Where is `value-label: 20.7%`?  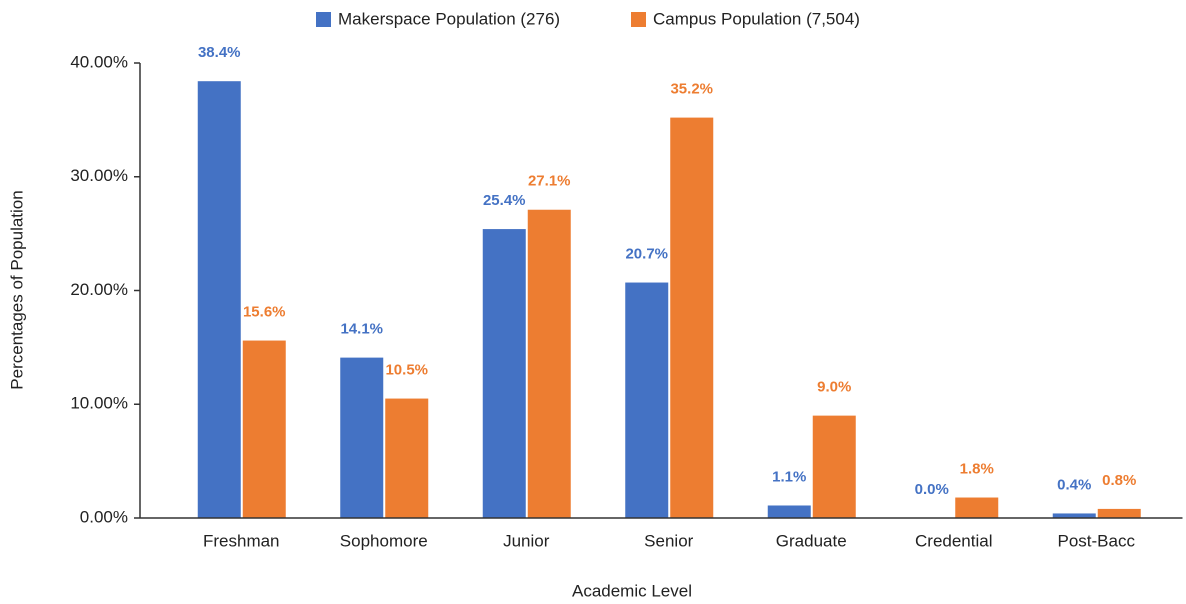 value-label: 20.7% is located at coordinates (646, 254).